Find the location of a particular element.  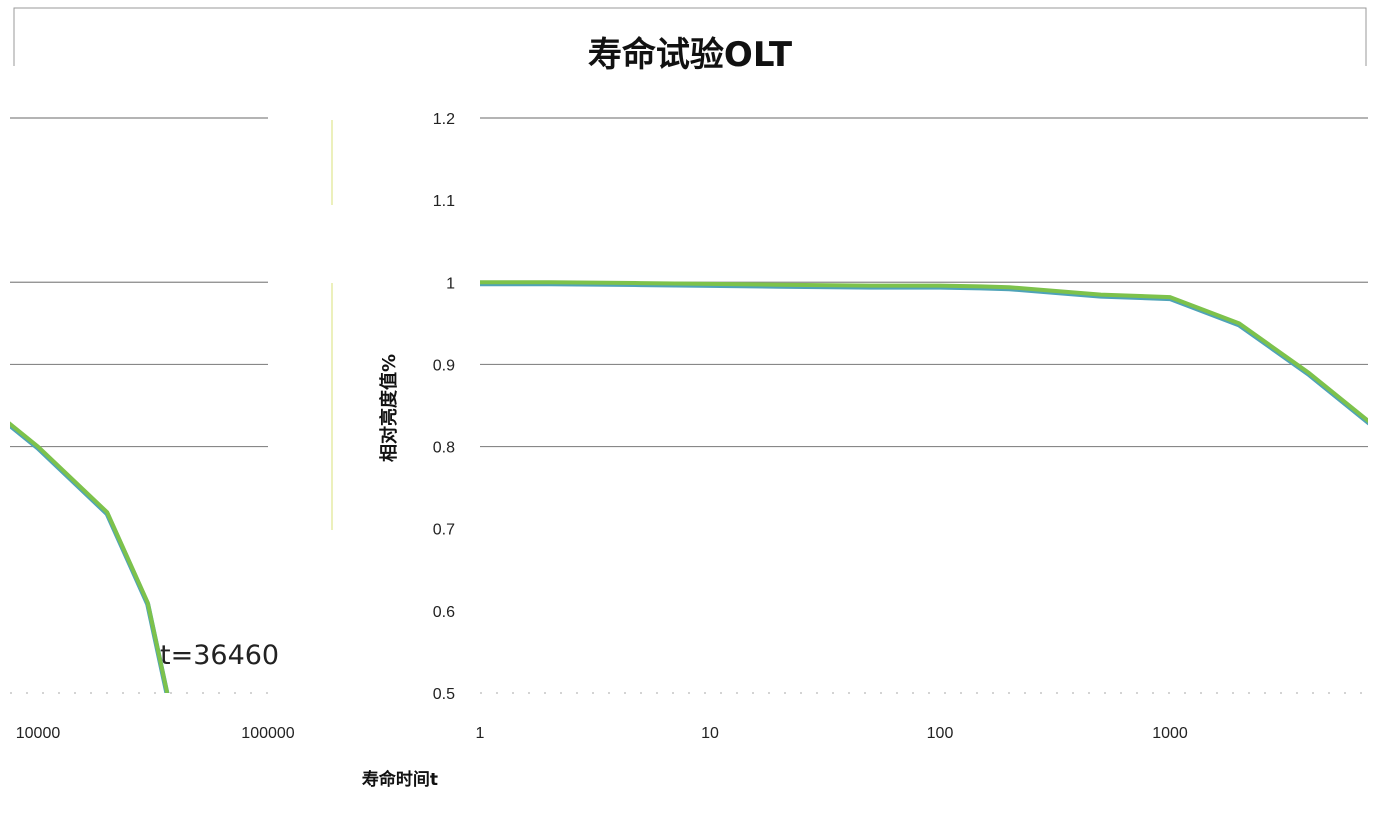

y-axis-ticks: 0.5 0.6 0.7 0.8 0.9 1 1.1 1.2 is located at coordinates (444, 407).